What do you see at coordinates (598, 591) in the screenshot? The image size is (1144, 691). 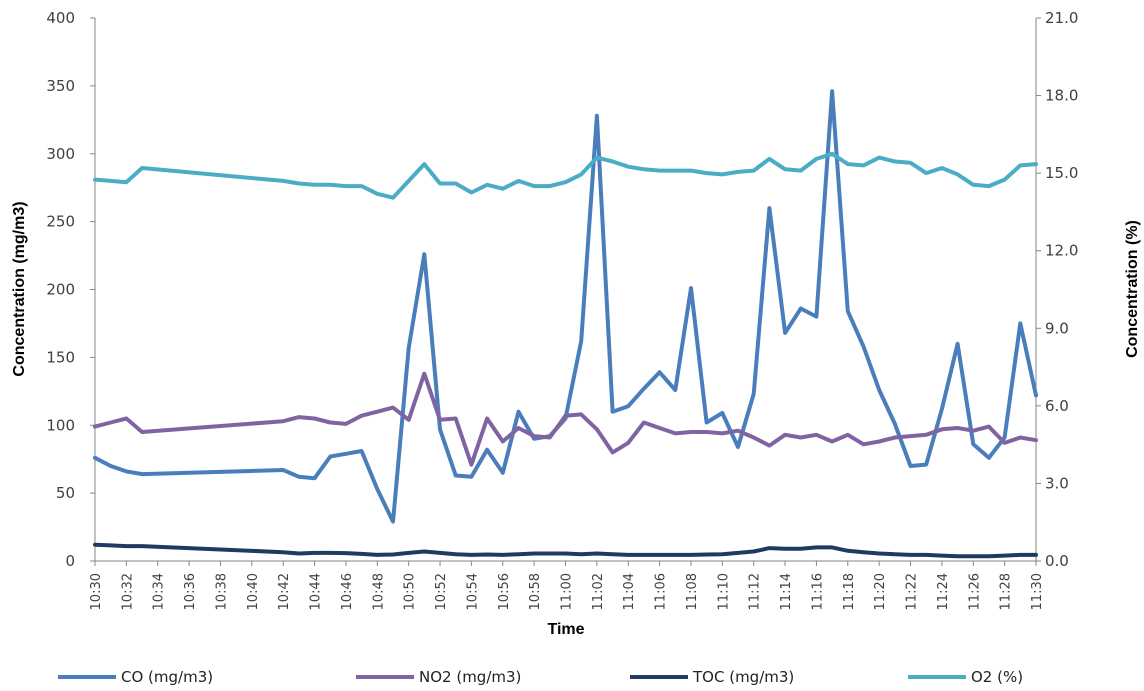 I see `x-tick-label: 11:02` at bounding box center [598, 591].